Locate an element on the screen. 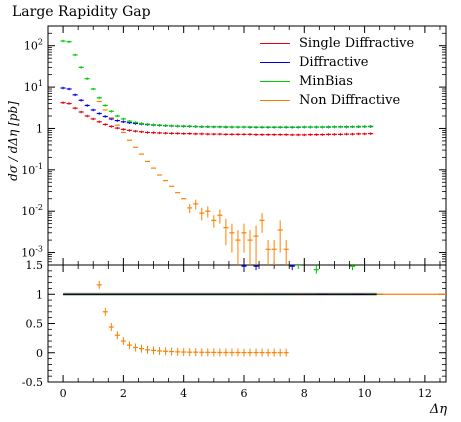 The height and width of the screenshot is (422, 461). legend-item-minbias: MinBias is located at coordinates (337, 81).